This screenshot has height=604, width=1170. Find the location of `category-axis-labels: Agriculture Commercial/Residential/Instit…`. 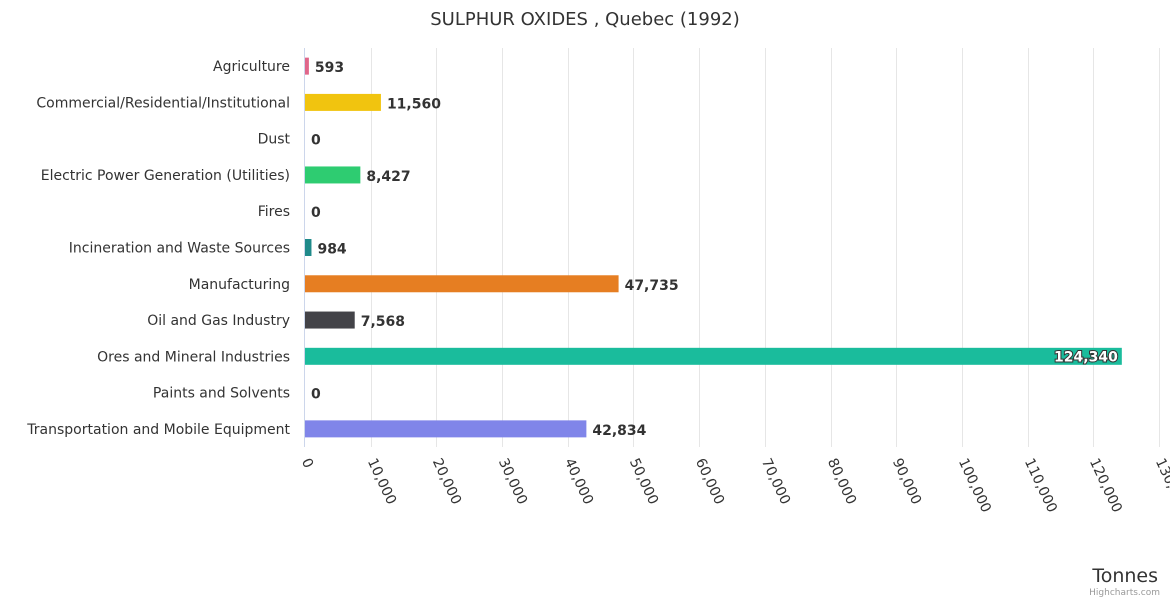

category-axis-labels: Agriculture Commercial/Residential/Instit… is located at coordinates (158, 248).